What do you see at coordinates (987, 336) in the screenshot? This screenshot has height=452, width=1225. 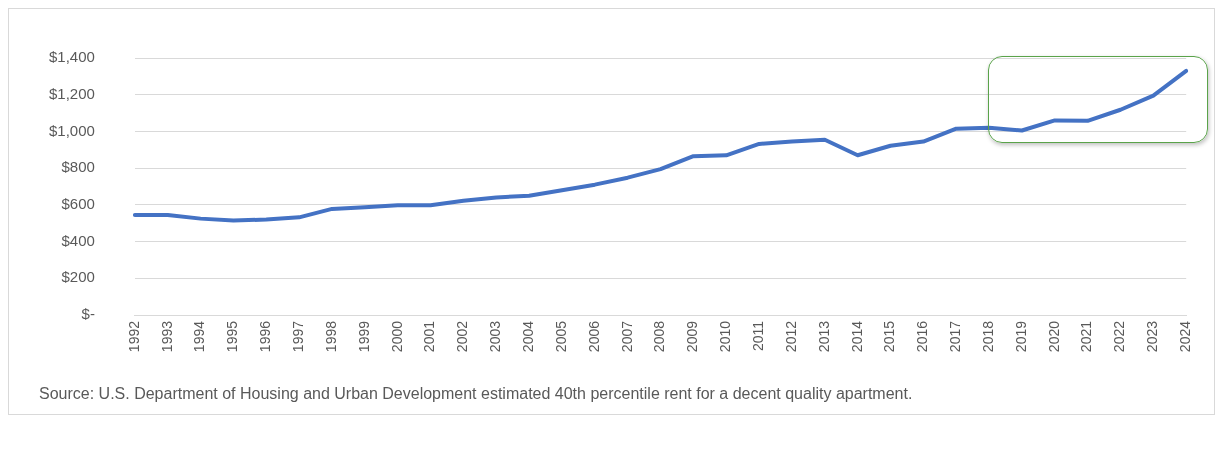 I see `x-tick-label: 2018` at bounding box center [987, 336].